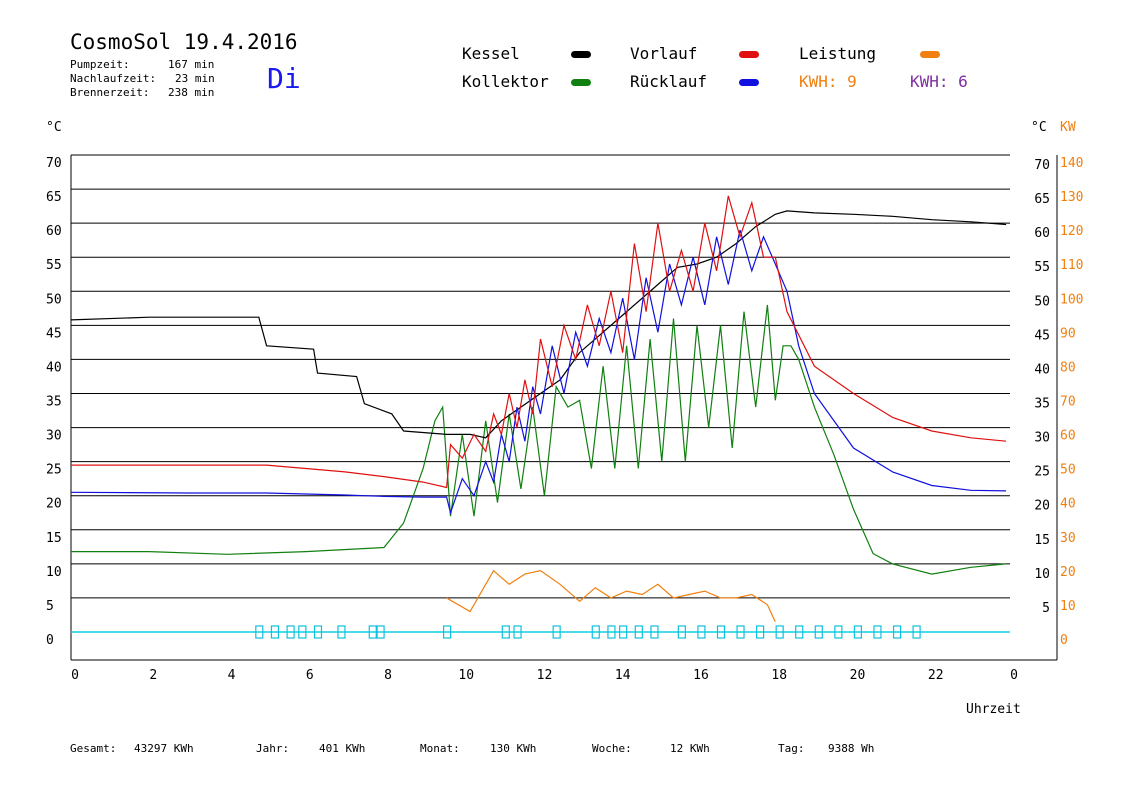 The image size is (1148, 812). Describe the element at coordinates (388, 675) in the screenshot. I see `x-tick-label: 8` at that location.